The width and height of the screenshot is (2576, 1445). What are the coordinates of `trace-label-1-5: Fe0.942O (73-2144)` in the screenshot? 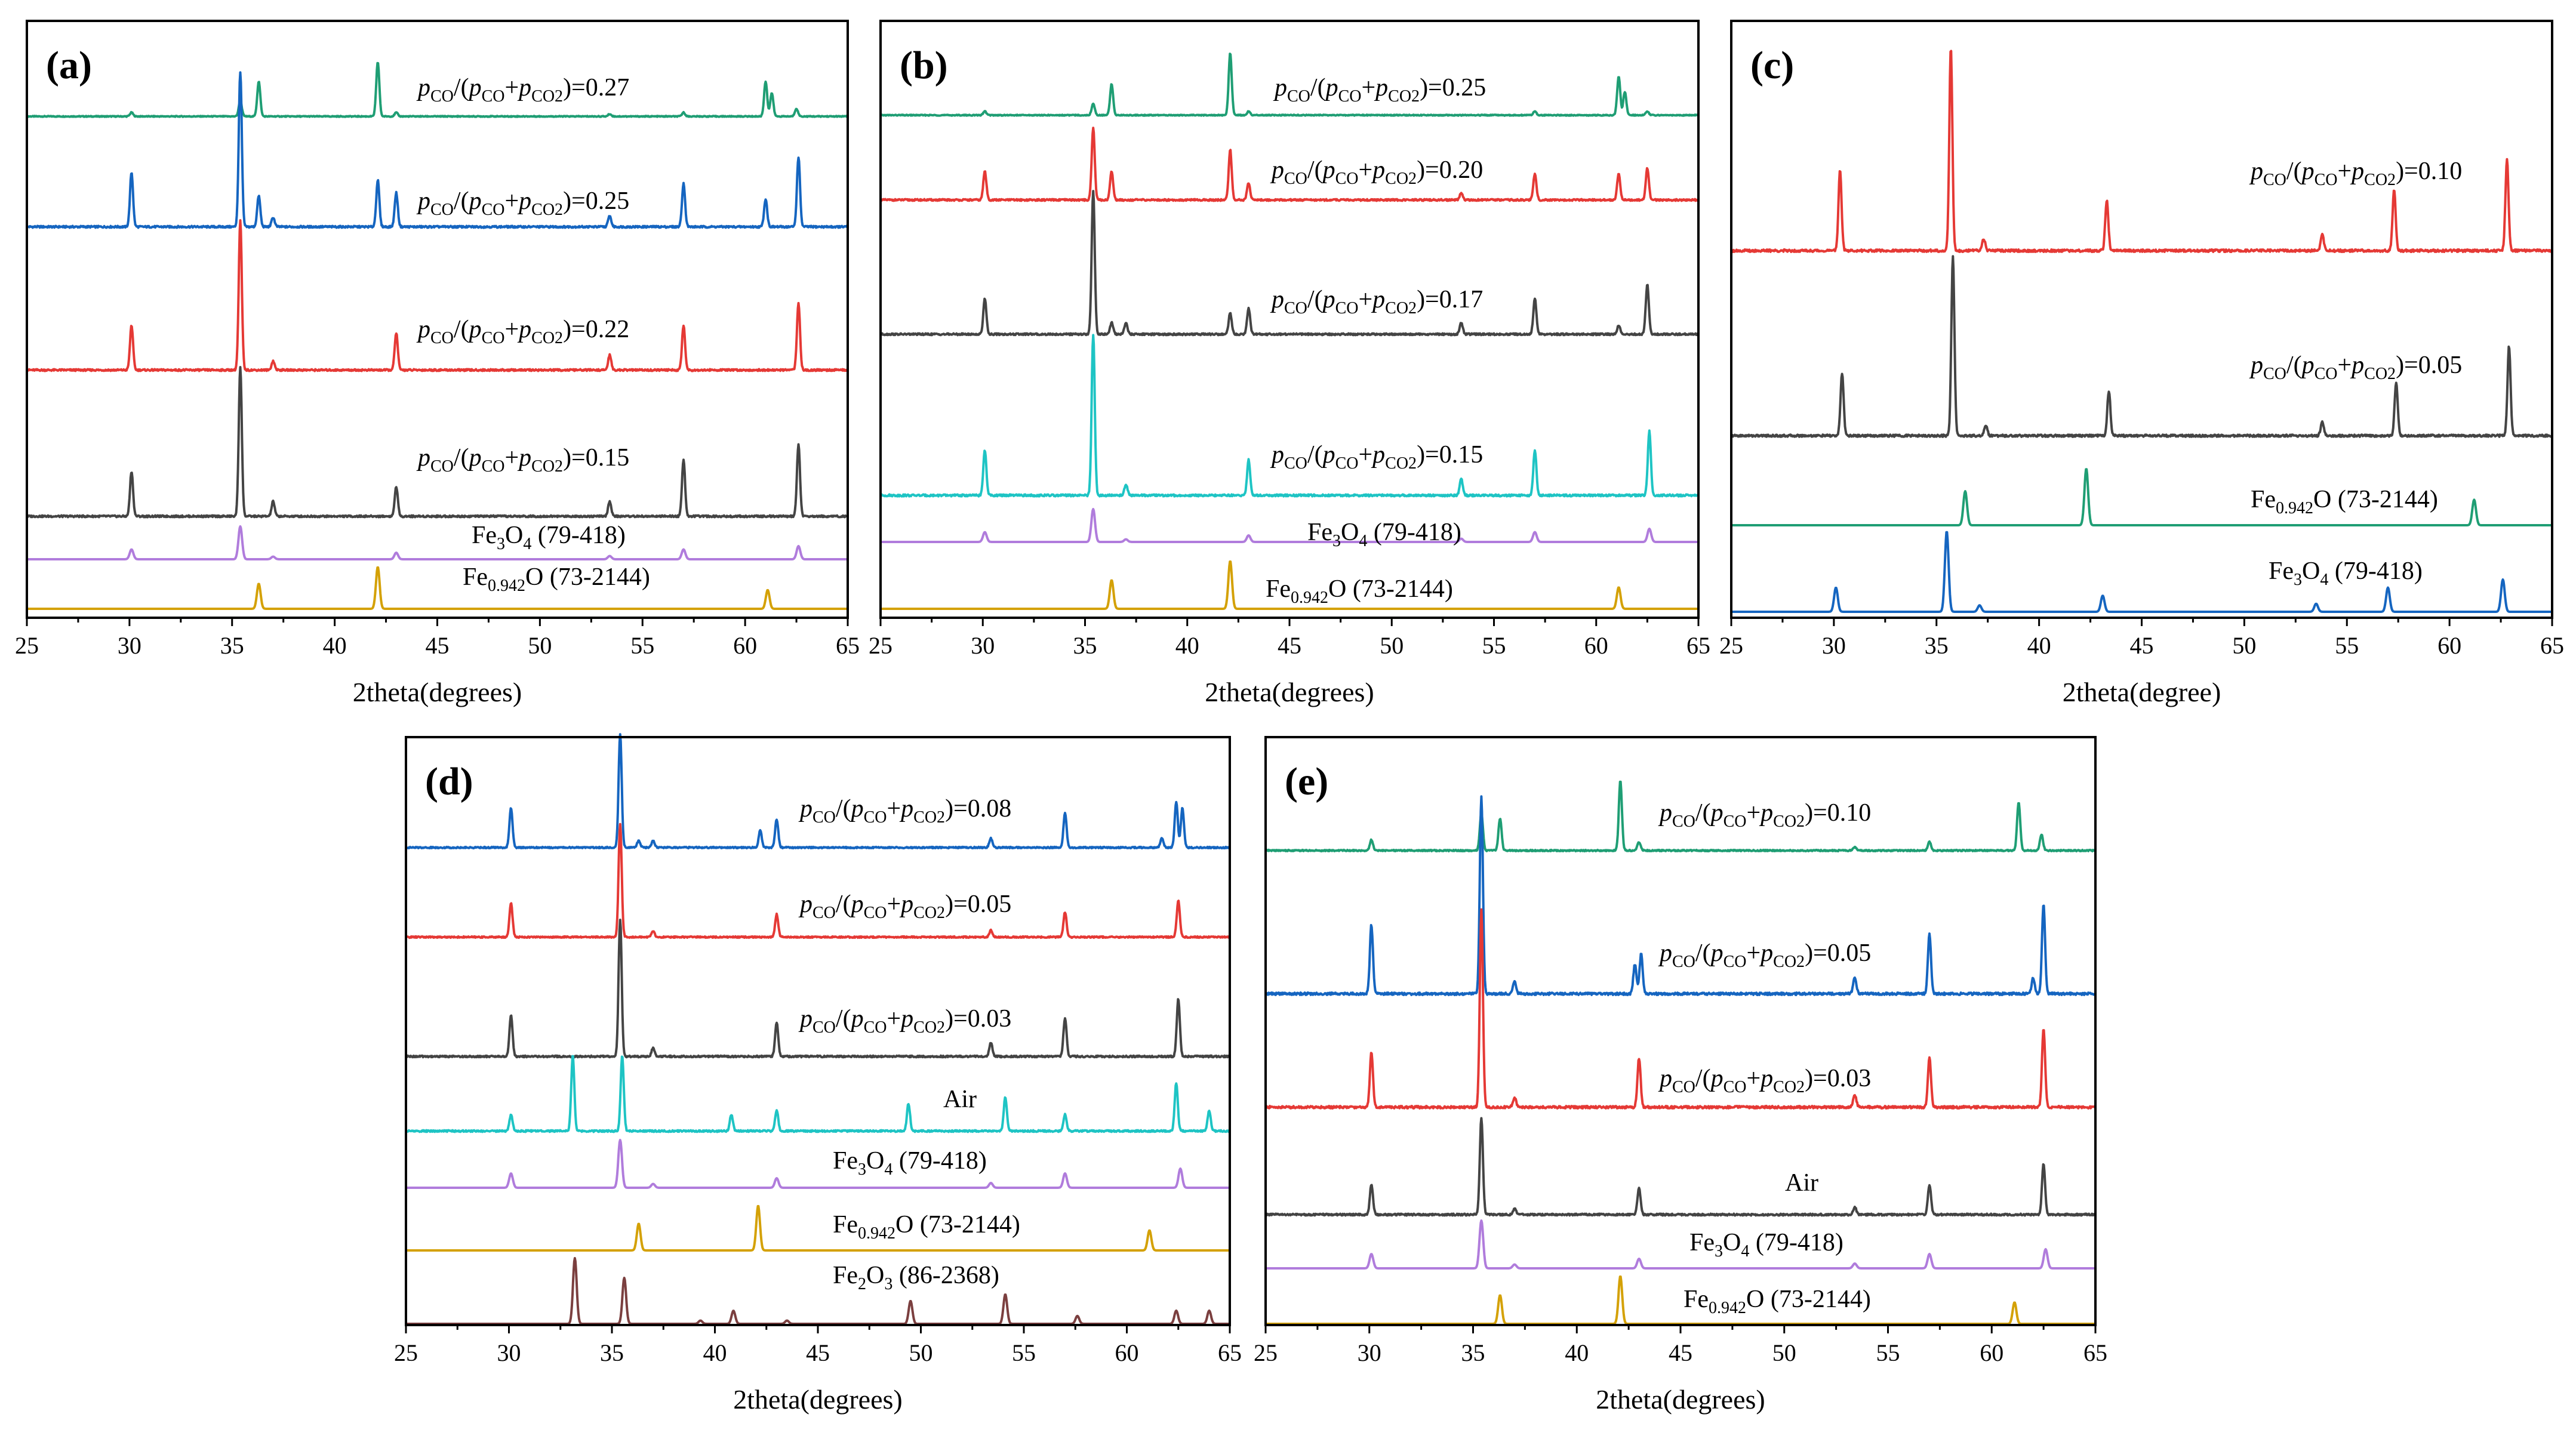 It's located at (1359, 591).